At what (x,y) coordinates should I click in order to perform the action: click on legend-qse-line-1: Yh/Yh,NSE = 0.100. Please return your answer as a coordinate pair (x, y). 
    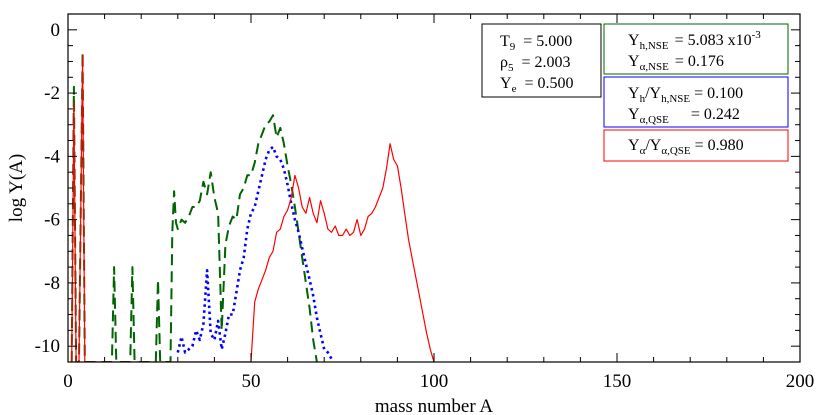
    Looking at the image, I should click on (685, 95).